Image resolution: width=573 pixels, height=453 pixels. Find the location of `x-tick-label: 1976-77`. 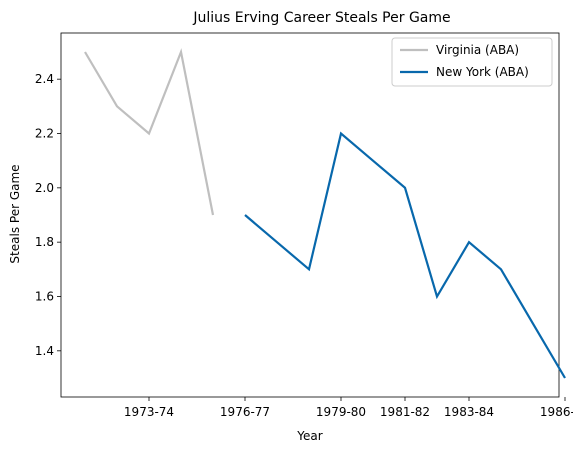

x-tick-label: 1976-77 is located at coordinates (245, 412).